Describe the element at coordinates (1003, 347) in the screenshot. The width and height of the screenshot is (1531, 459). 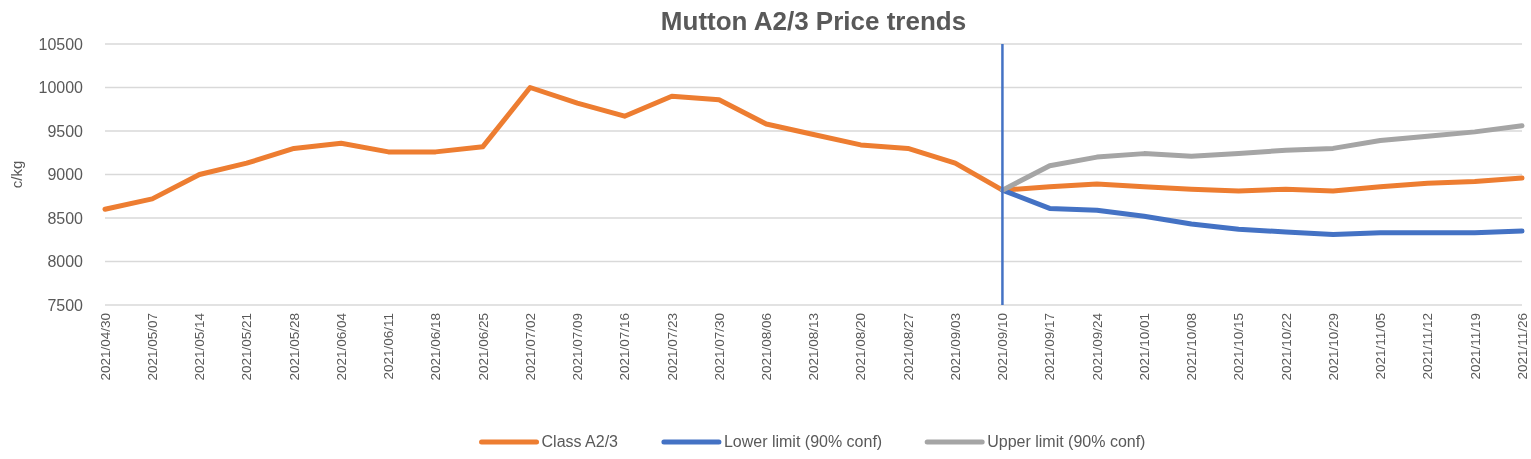
I see `x-tick-label: 2021/09/10` at that location.